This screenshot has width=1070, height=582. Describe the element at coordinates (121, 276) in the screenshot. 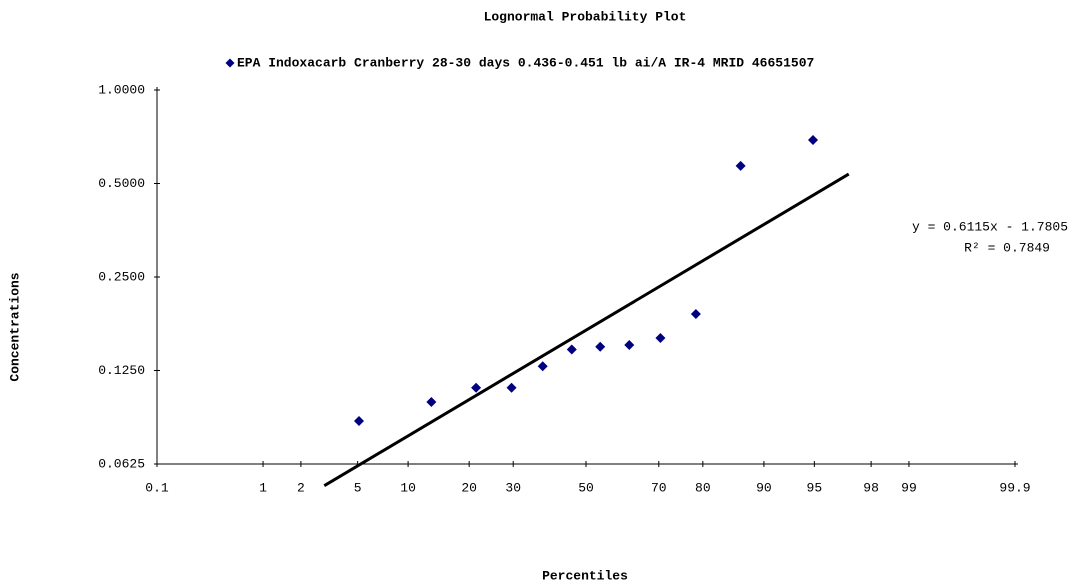

I see `y-tick-label: 0.2500` at that location.